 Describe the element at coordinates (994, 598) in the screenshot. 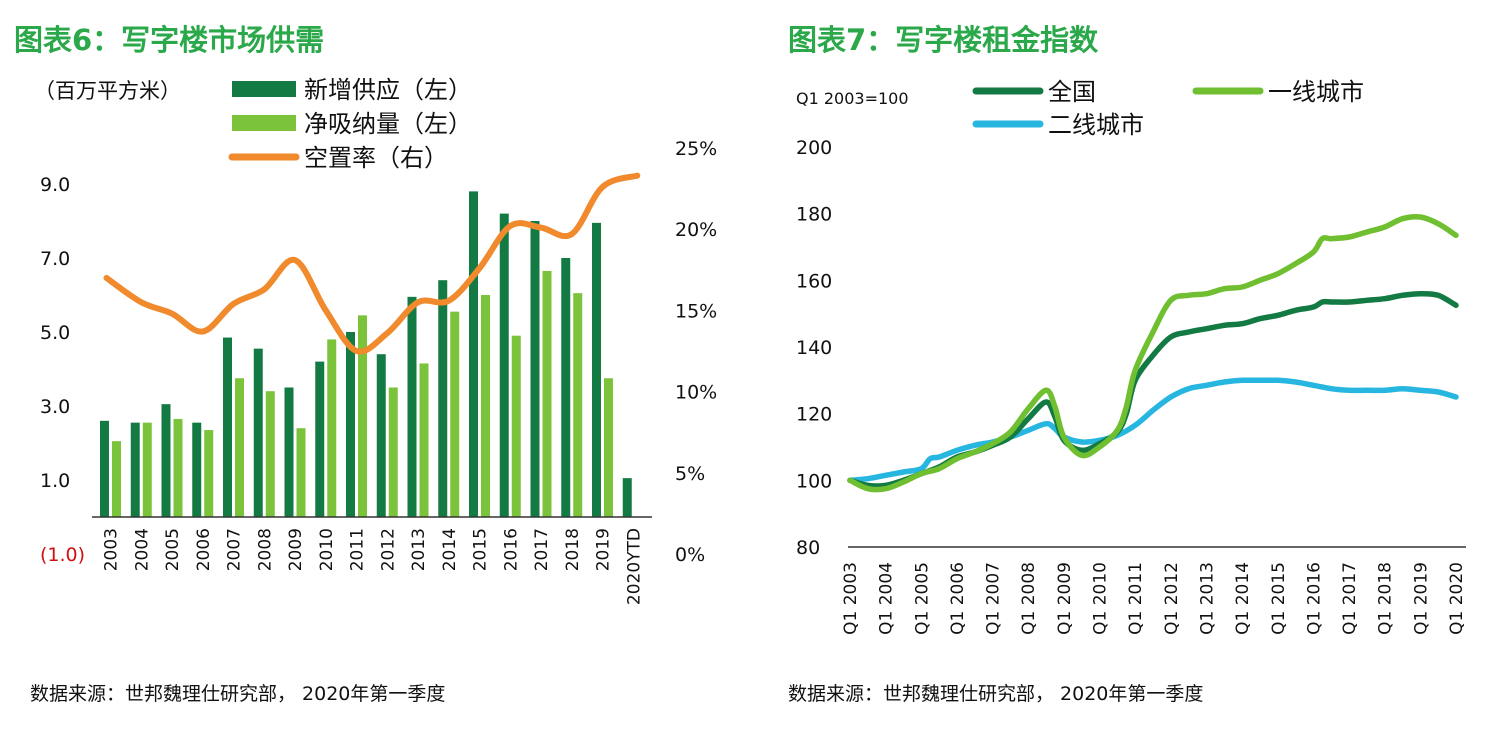

I see `chart2-x-tick: Q1 2007` at that location.